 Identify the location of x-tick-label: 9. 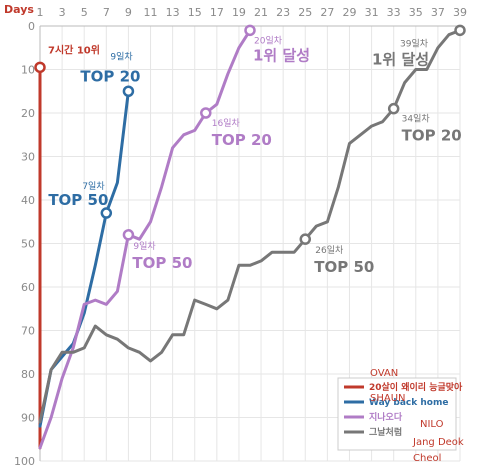
(128, 12).